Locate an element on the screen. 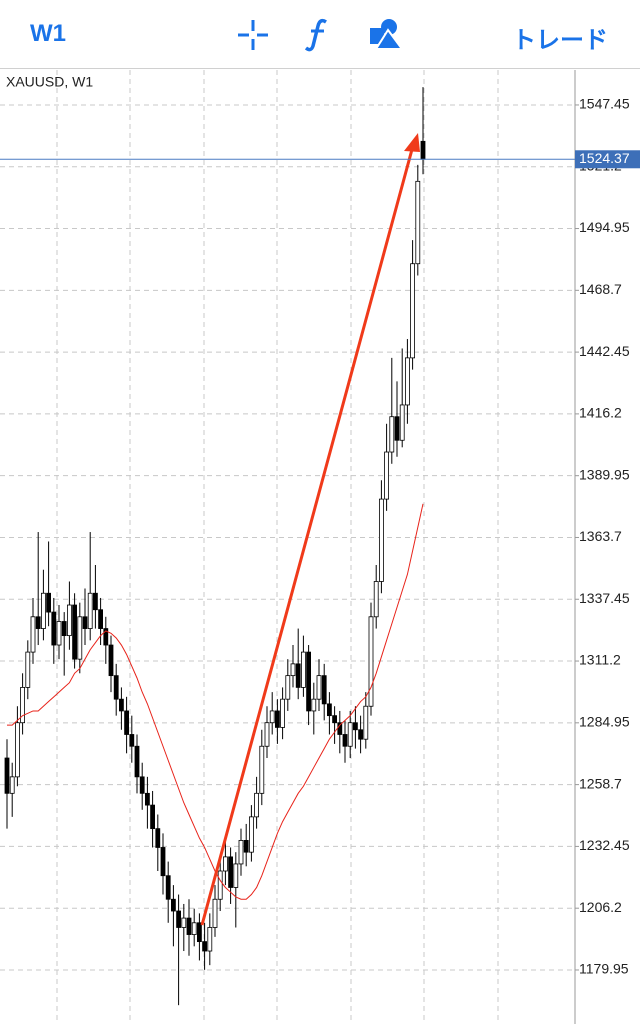  chart-title: XAUUSD, W1 is located at coordinates (49, 82).